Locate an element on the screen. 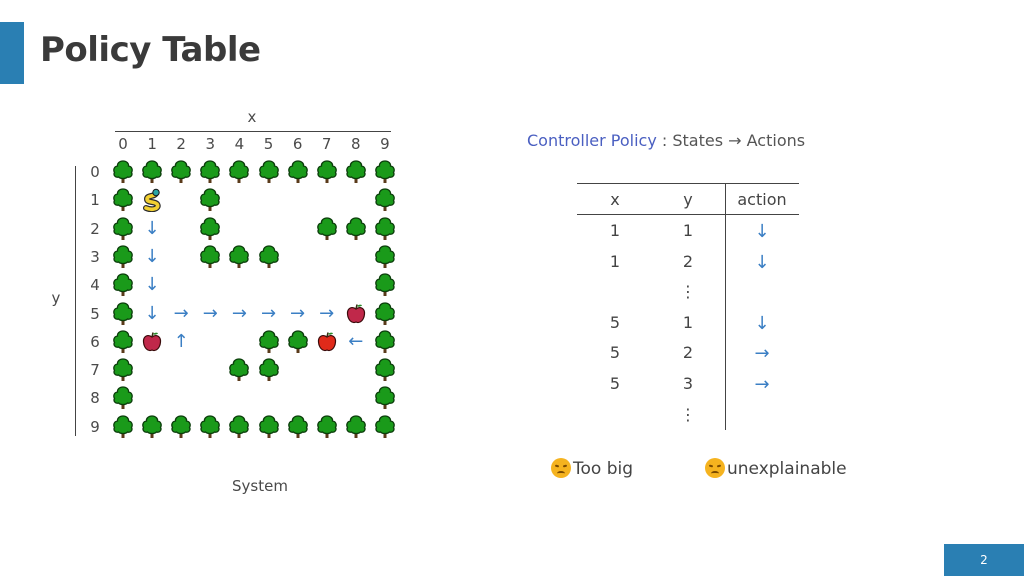 This screenshot has height=576, width=1024. remark-too-big: Too big is located at coordinates (592, 468).